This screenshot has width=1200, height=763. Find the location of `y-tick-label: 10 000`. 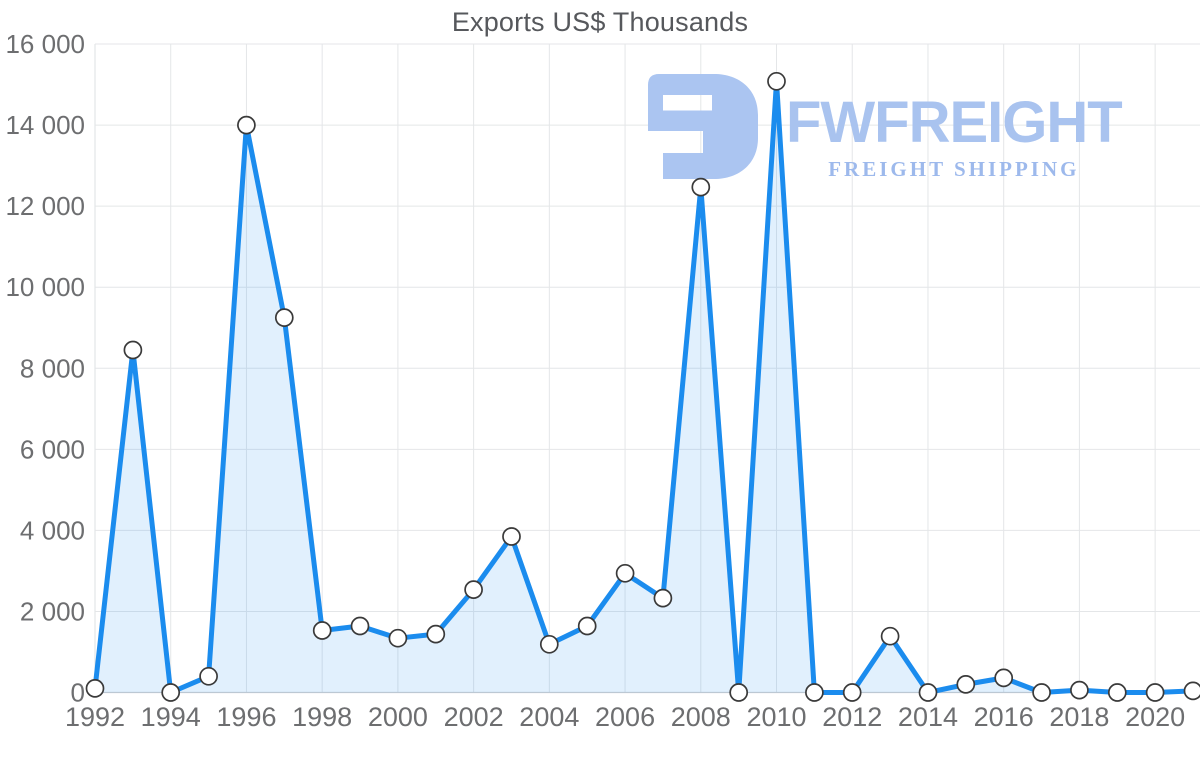

y-tick-label: 10 000 is located at coordinates (45, 287).